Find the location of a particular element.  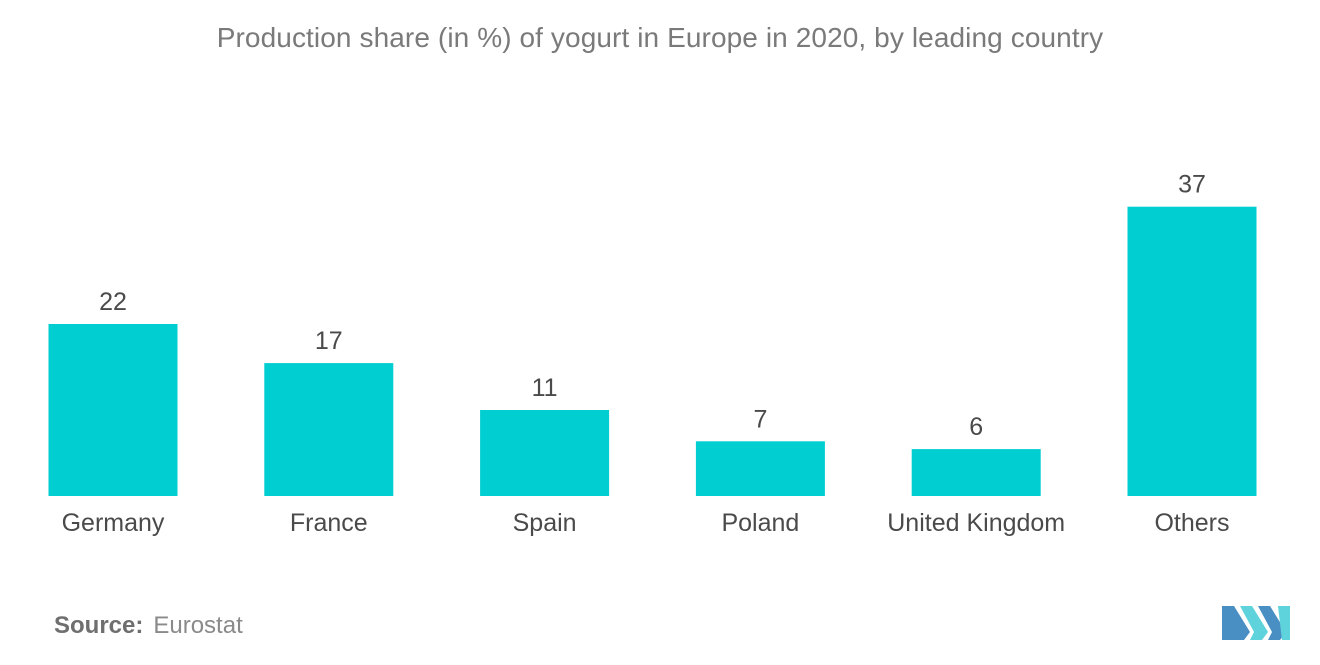

bar-spain is located at coordinates (545, 453).